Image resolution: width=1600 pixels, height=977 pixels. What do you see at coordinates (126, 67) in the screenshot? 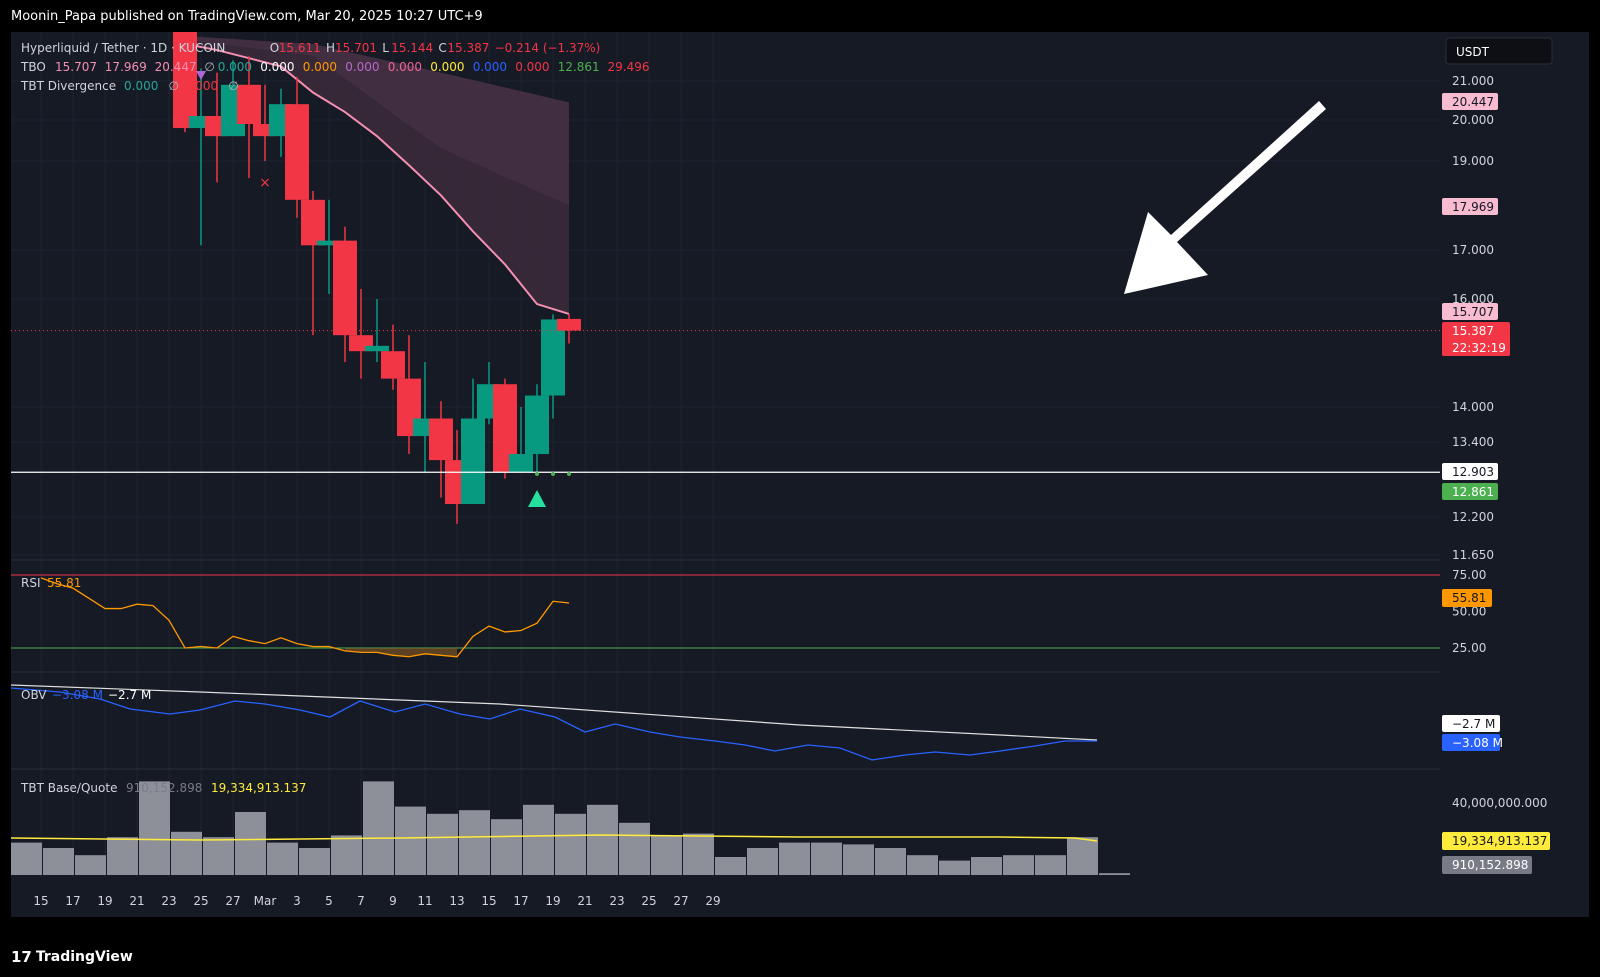
I see `legend-tbo-value: 17.969` at bounding box center [126, 67].